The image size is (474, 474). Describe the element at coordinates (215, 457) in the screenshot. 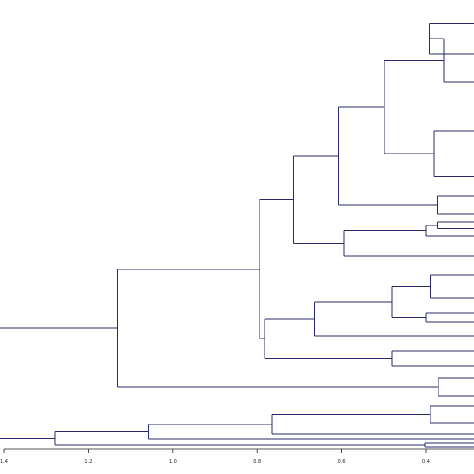

I see `x-axis-ticks: 1.4 1.2 1.0 0.8 0.6 0.4` at that location.